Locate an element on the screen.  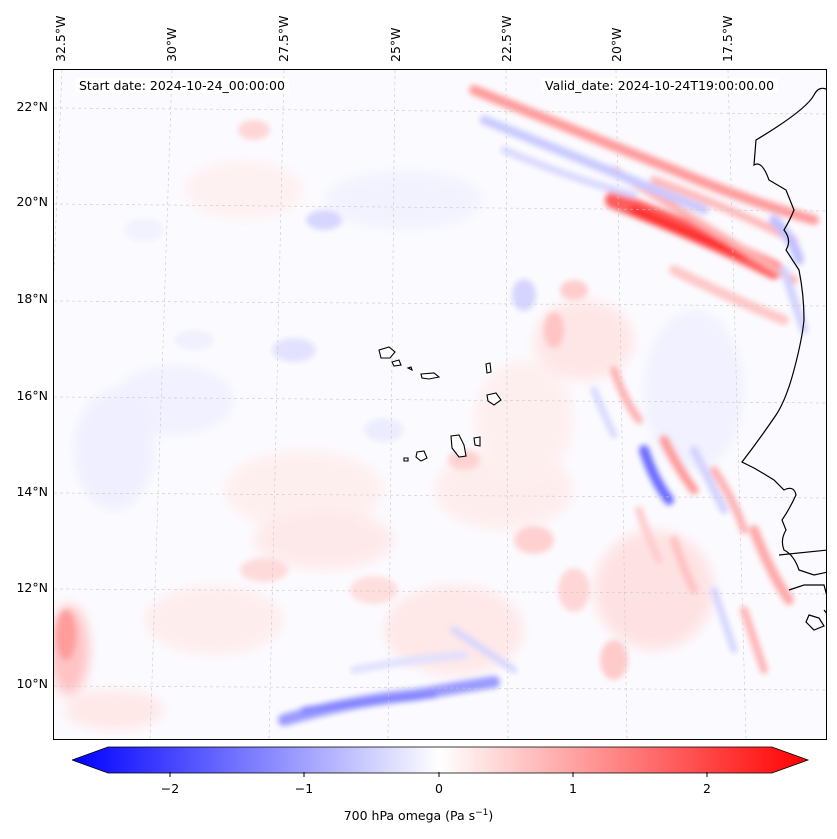
gambia-coast is located at coordinates (802, 552).